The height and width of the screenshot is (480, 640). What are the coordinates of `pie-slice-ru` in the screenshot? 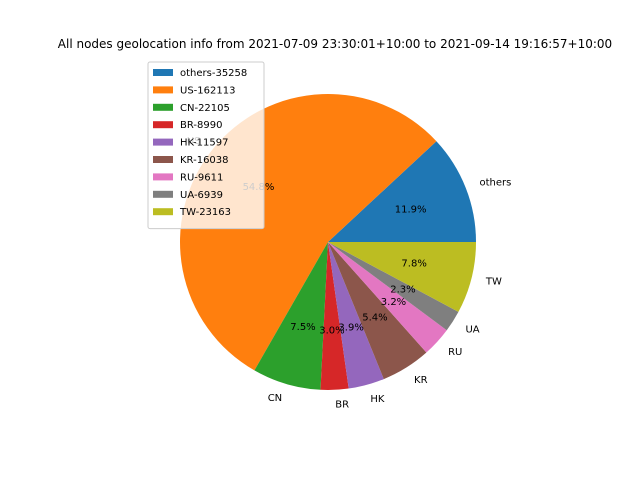 It's located at (387, 297).